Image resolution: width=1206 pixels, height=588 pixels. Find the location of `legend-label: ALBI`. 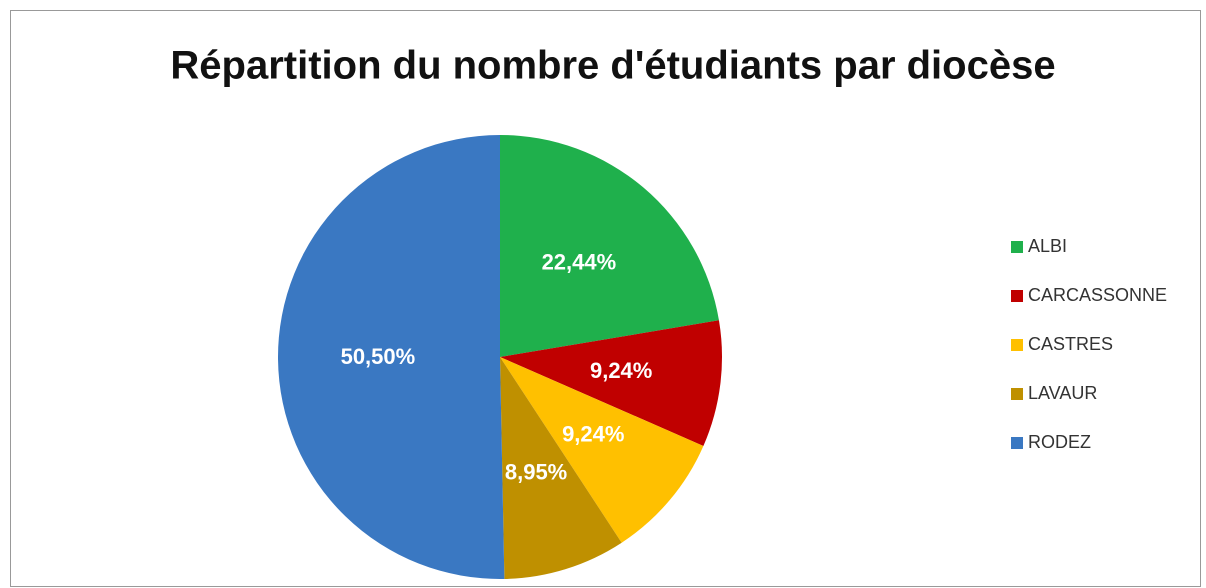

legend-label: ALBI is located at coordinates (1047, 246).